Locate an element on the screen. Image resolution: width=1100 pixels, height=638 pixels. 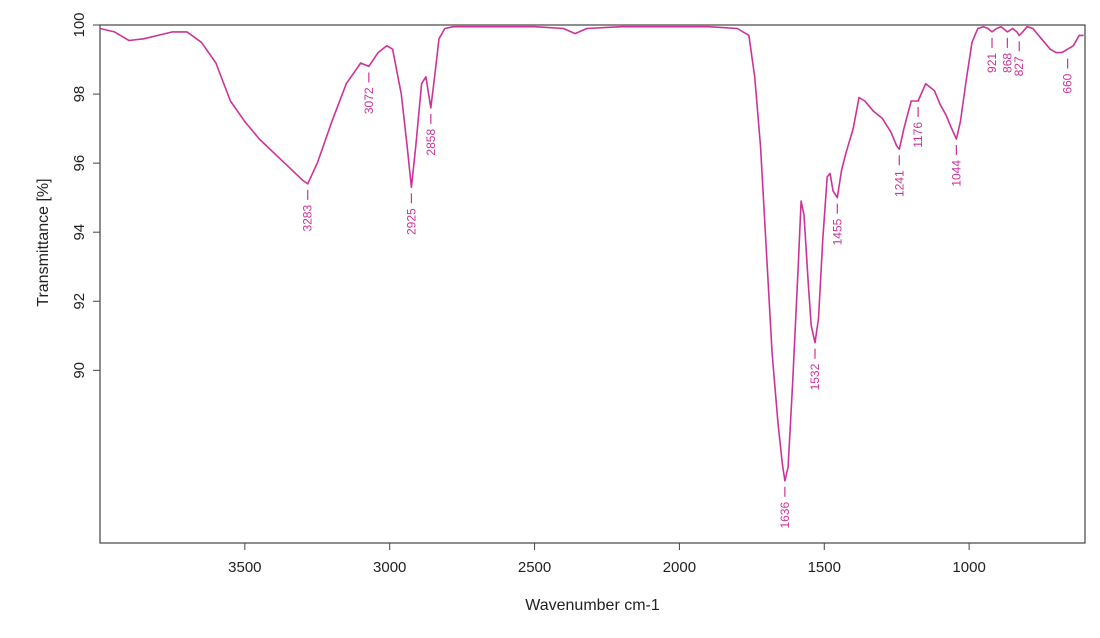
x-tick-label: 2500 is located at coordinates (534, 567).